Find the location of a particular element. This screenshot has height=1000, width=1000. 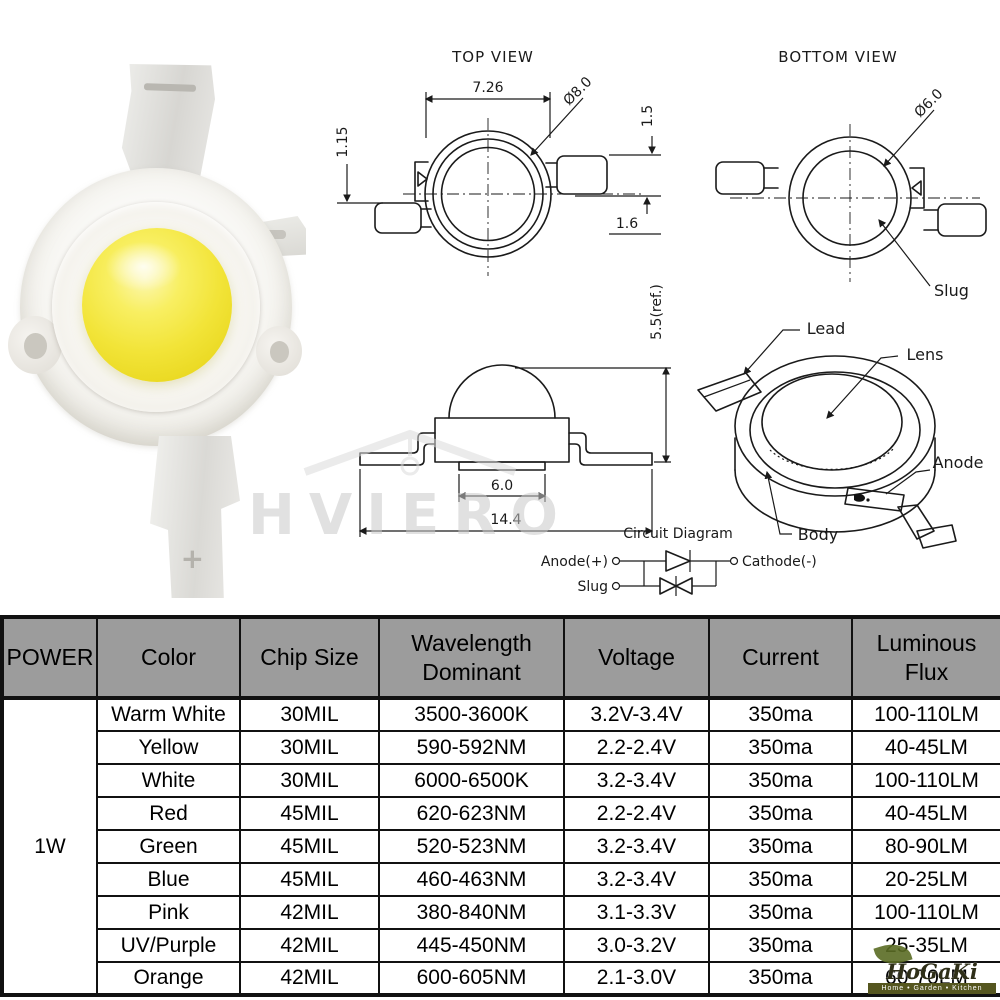

perspective-drawing: Lead Lens Anode Body is located at coordinates (840, 434).